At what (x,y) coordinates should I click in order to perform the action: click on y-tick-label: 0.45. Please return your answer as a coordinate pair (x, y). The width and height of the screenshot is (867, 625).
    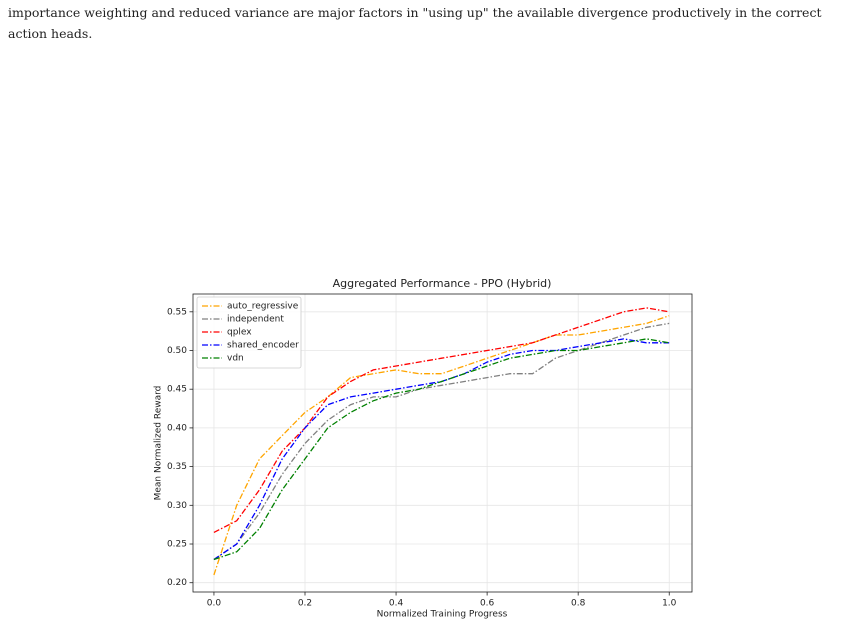
    Looking at the image, I should click on (177, 390).